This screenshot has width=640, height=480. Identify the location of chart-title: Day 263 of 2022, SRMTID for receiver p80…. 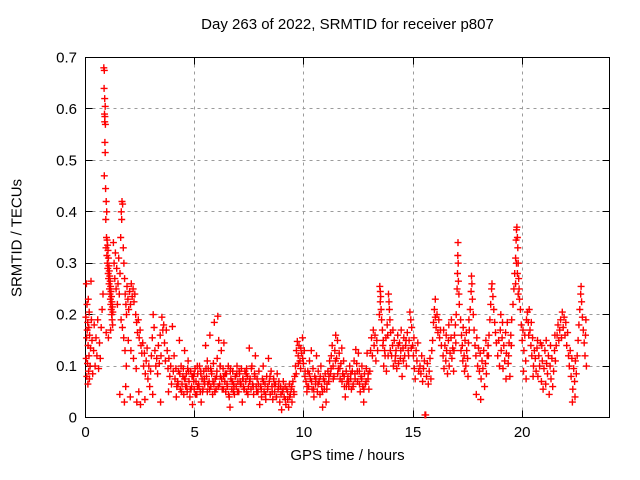
(347, 24).